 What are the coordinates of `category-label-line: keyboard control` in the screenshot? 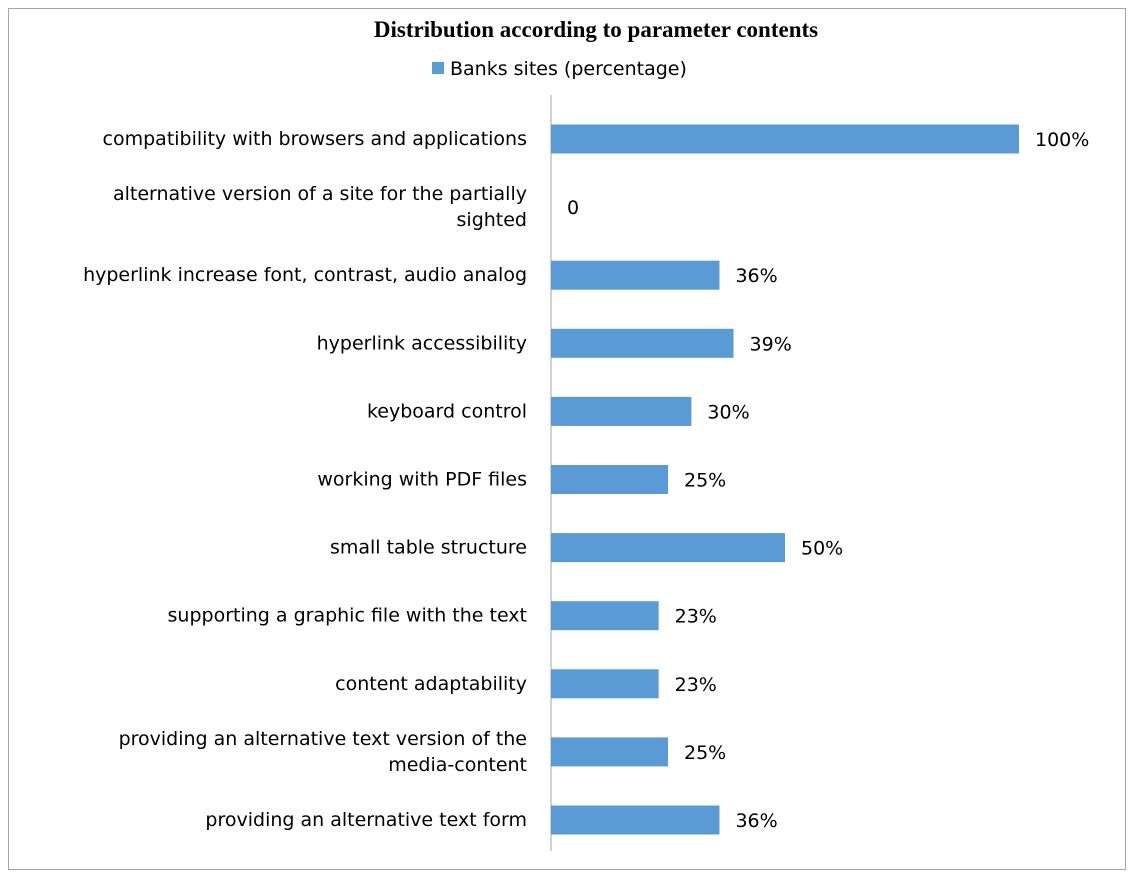 It's located at (447, 411).